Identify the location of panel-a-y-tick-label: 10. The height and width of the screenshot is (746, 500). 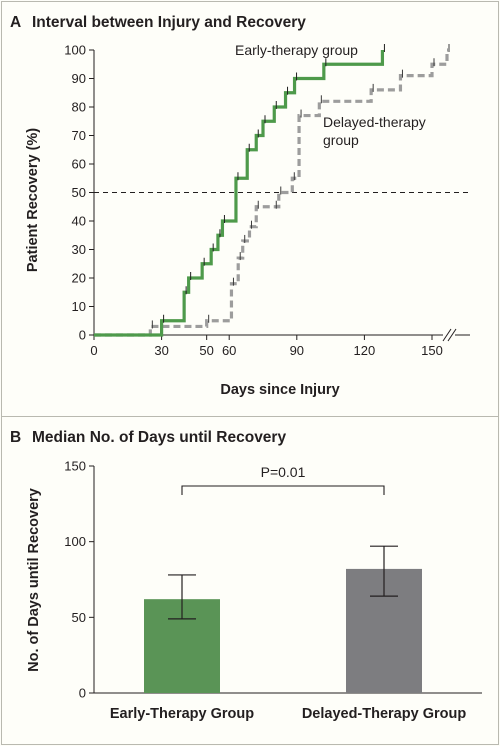
(79, 306).